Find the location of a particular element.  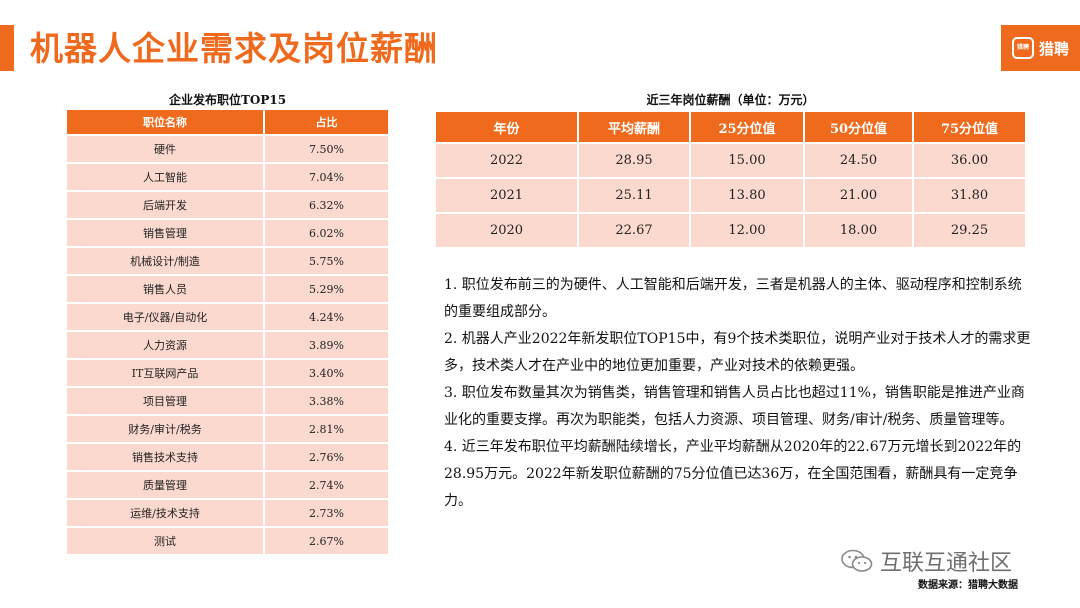

table-cell: 3.89% is located at coordinates (326, 344).